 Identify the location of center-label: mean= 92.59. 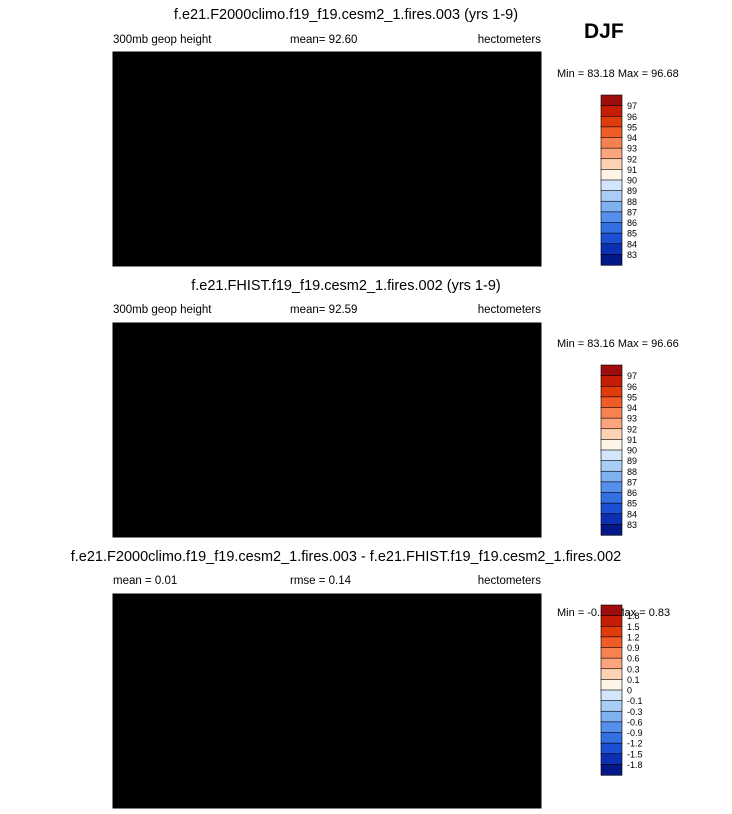
(323, 310).